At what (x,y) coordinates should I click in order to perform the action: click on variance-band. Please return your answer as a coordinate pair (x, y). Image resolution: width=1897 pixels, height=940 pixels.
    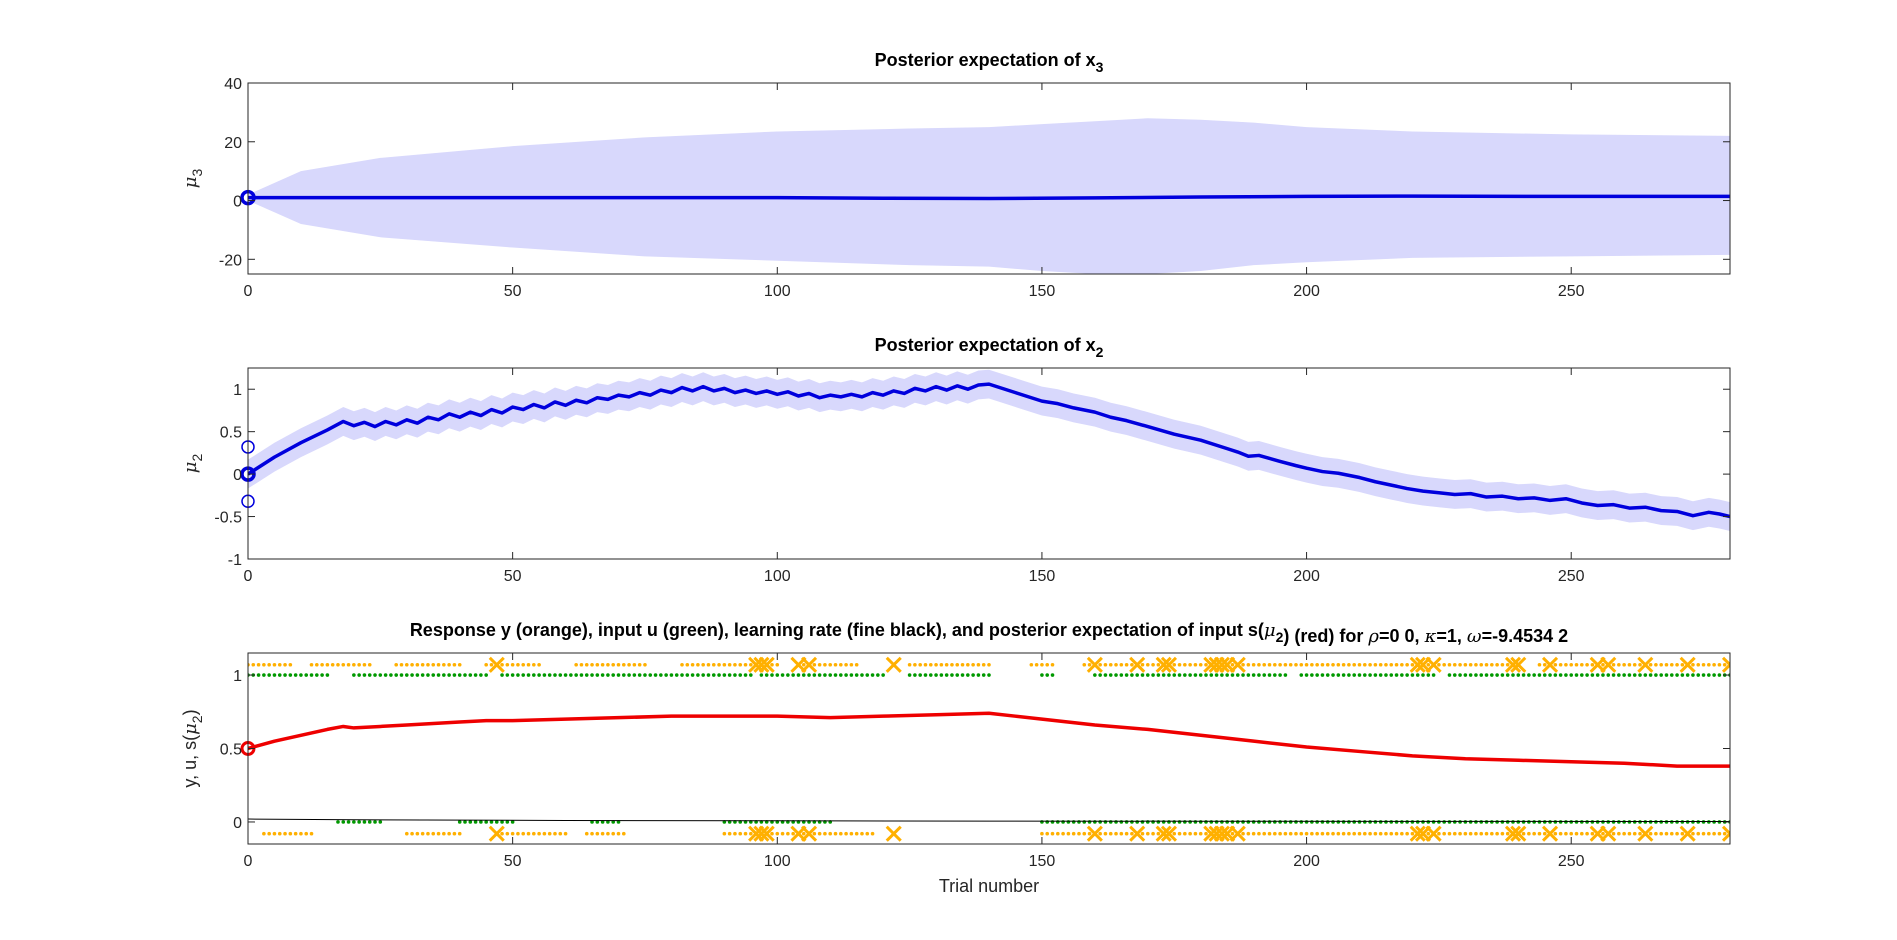
    Looking at the image, I should click on (989, 196).